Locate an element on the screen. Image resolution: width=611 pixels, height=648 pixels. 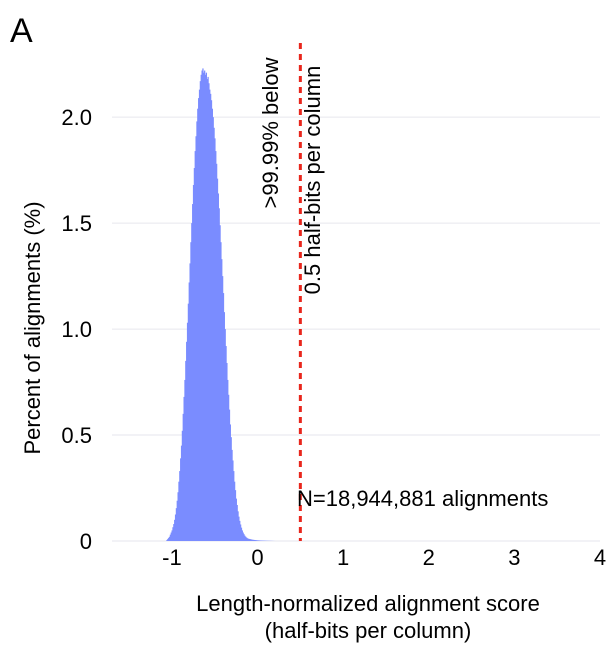
histogram-bars is located at coordinates (221, 305).